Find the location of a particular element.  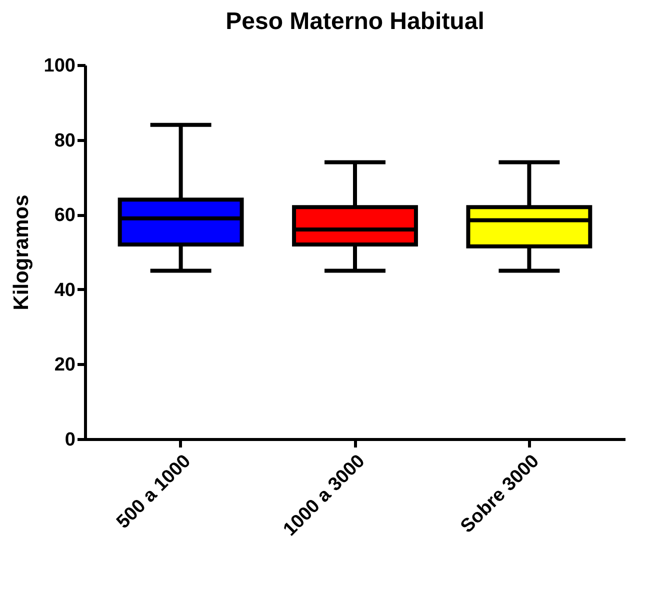

y-tick-label: 20 is located at coordinates (65, 365).